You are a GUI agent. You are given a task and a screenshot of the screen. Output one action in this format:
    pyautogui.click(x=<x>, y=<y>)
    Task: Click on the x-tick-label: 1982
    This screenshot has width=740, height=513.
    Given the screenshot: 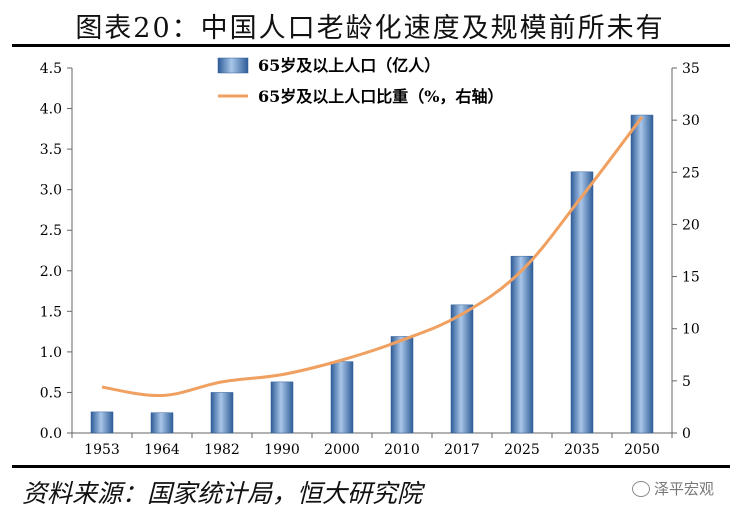 What is the action you would take?
    pyautogui.click(x=222, y=450)
    